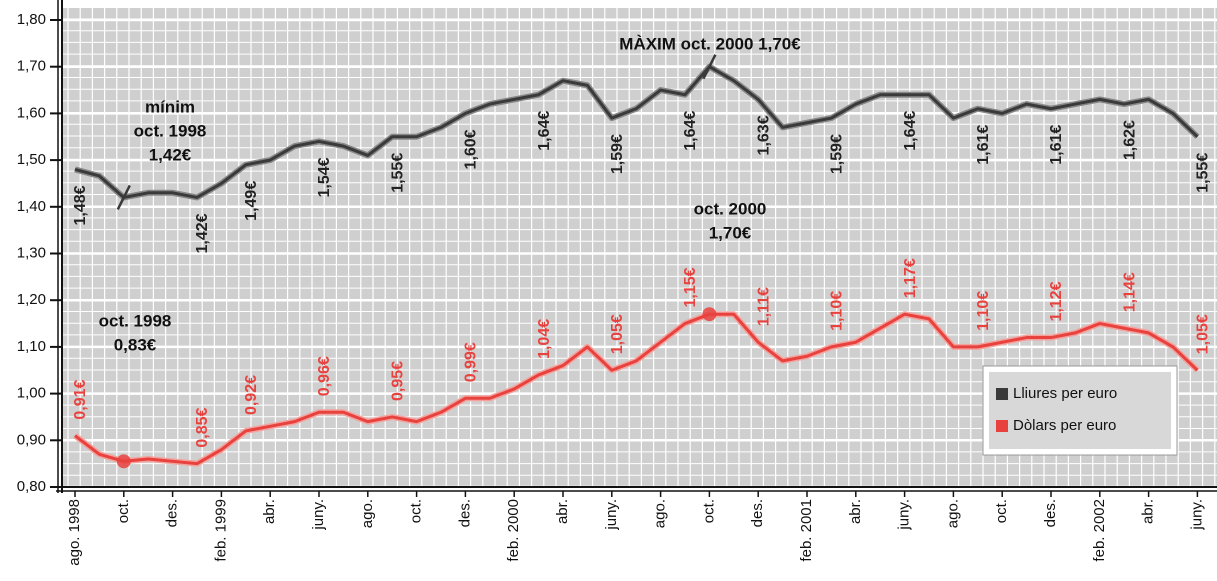 The image size is (1217, 581). I want to click on y-tick-label: 1,50, so click(31, 159).